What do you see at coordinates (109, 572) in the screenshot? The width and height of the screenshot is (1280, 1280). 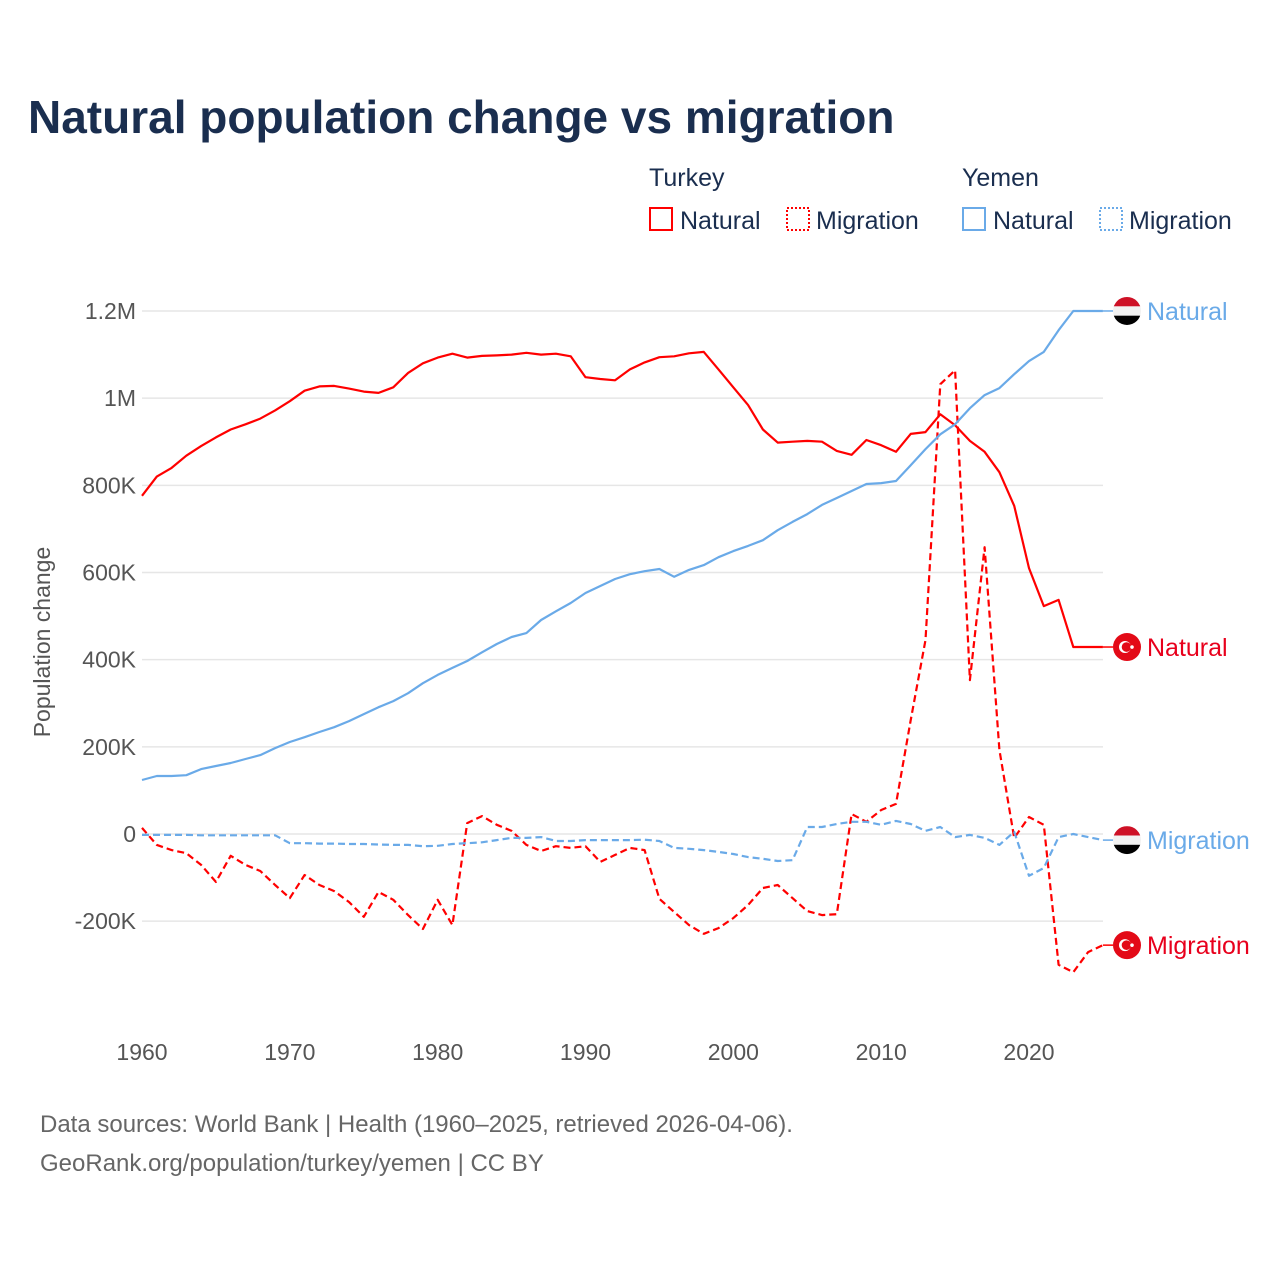 I see `y-tick-label: 600K` at bounding box center [109, 572].